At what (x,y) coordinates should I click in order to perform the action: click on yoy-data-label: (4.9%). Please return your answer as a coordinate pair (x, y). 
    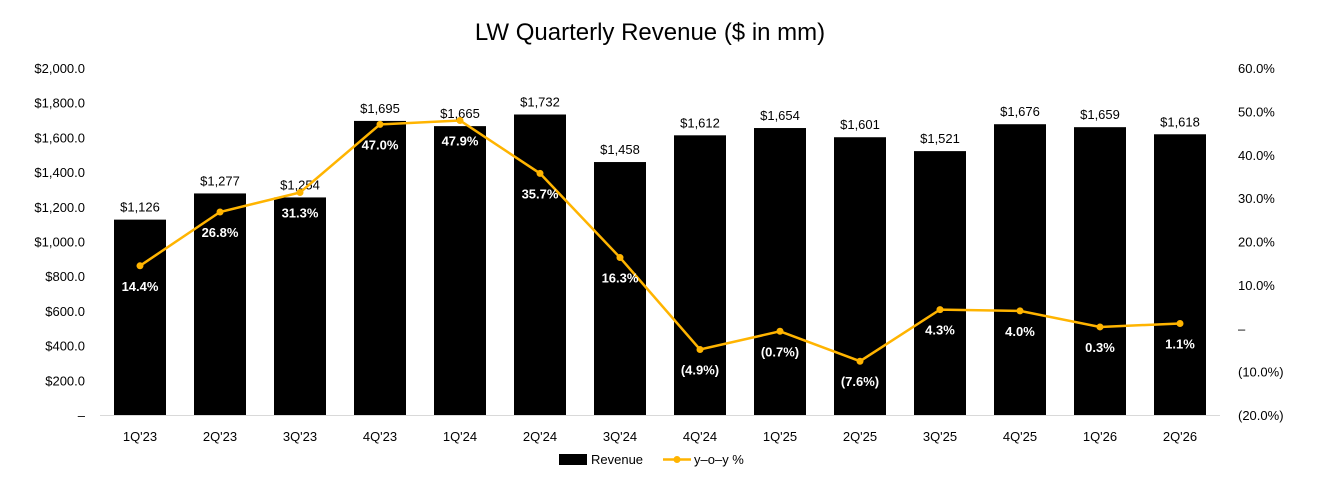
    Looking at the image, I should click on (700, 370).